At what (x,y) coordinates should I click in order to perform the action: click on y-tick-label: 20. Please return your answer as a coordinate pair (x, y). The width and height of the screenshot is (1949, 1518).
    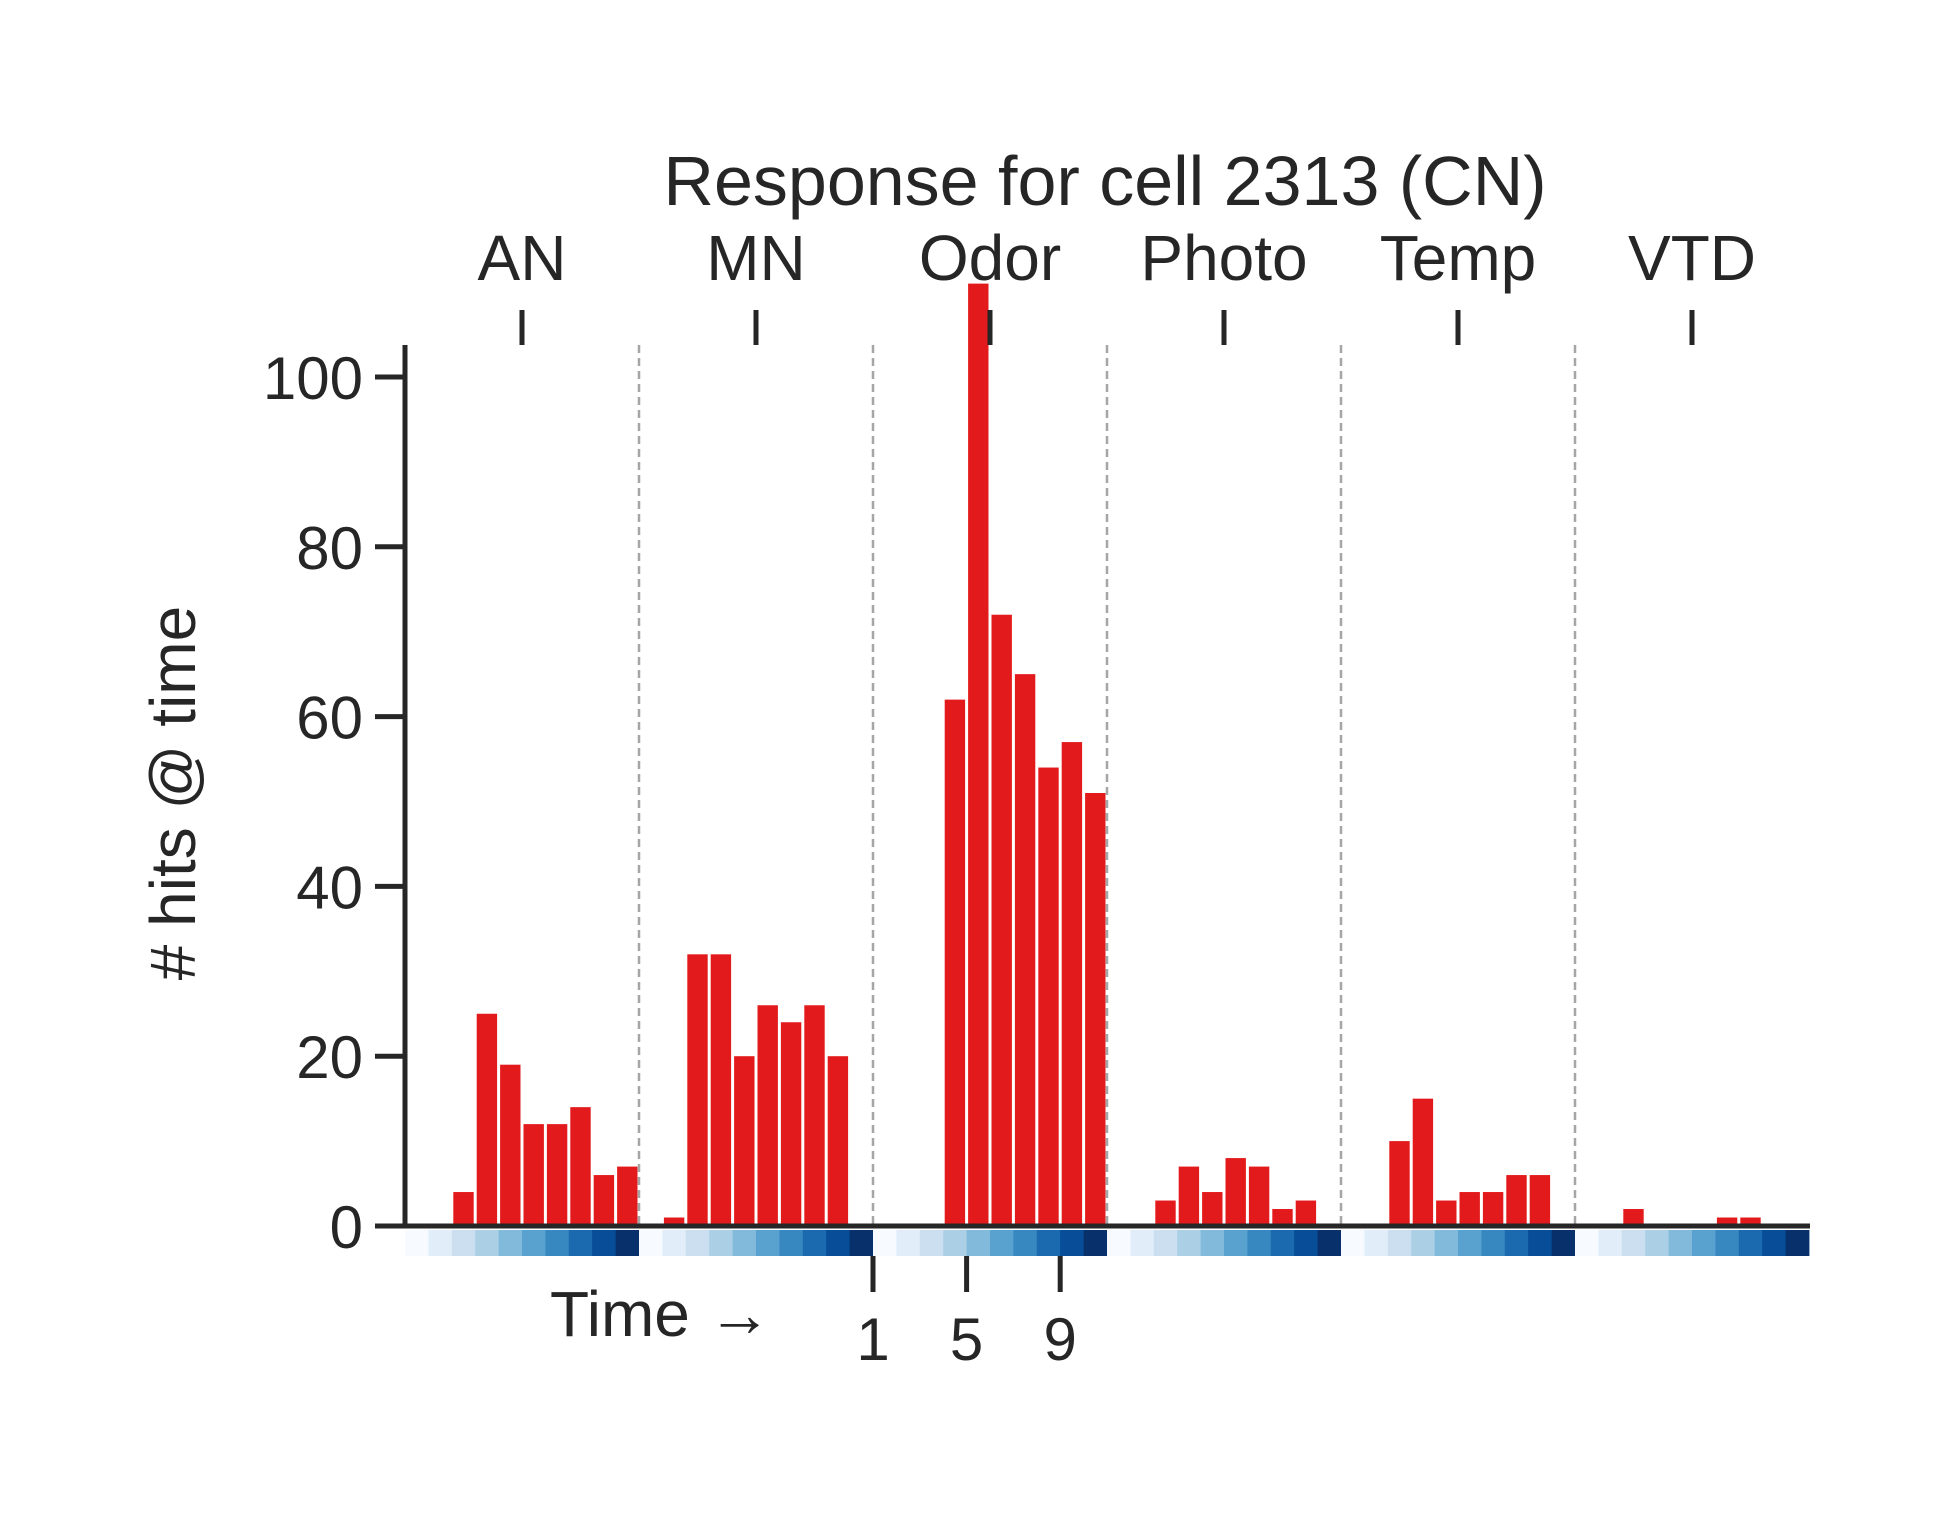
    Looking at the image, I should click on (329, 1057).